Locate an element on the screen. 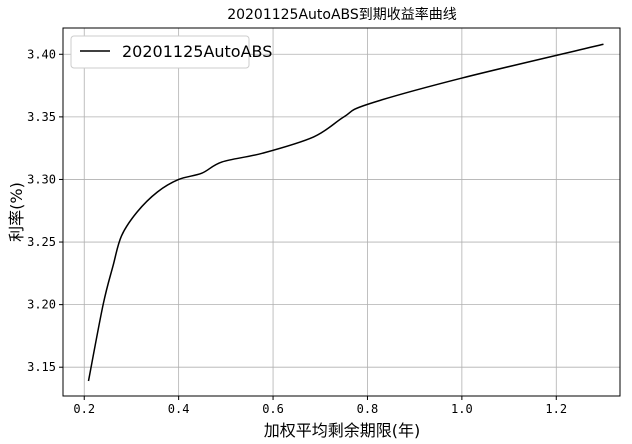 Image resolution: width=632 pixels, height=444 pixels. x-axis-label: 加权平均剩余期限(年) is located at coordinates (342, 430).